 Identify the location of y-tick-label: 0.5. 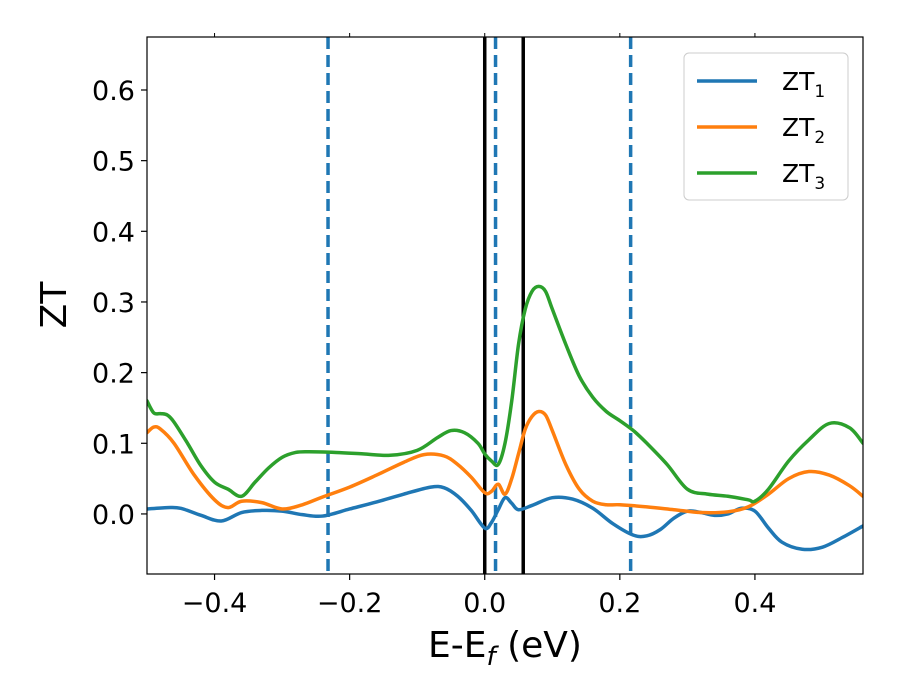
(113, 162).